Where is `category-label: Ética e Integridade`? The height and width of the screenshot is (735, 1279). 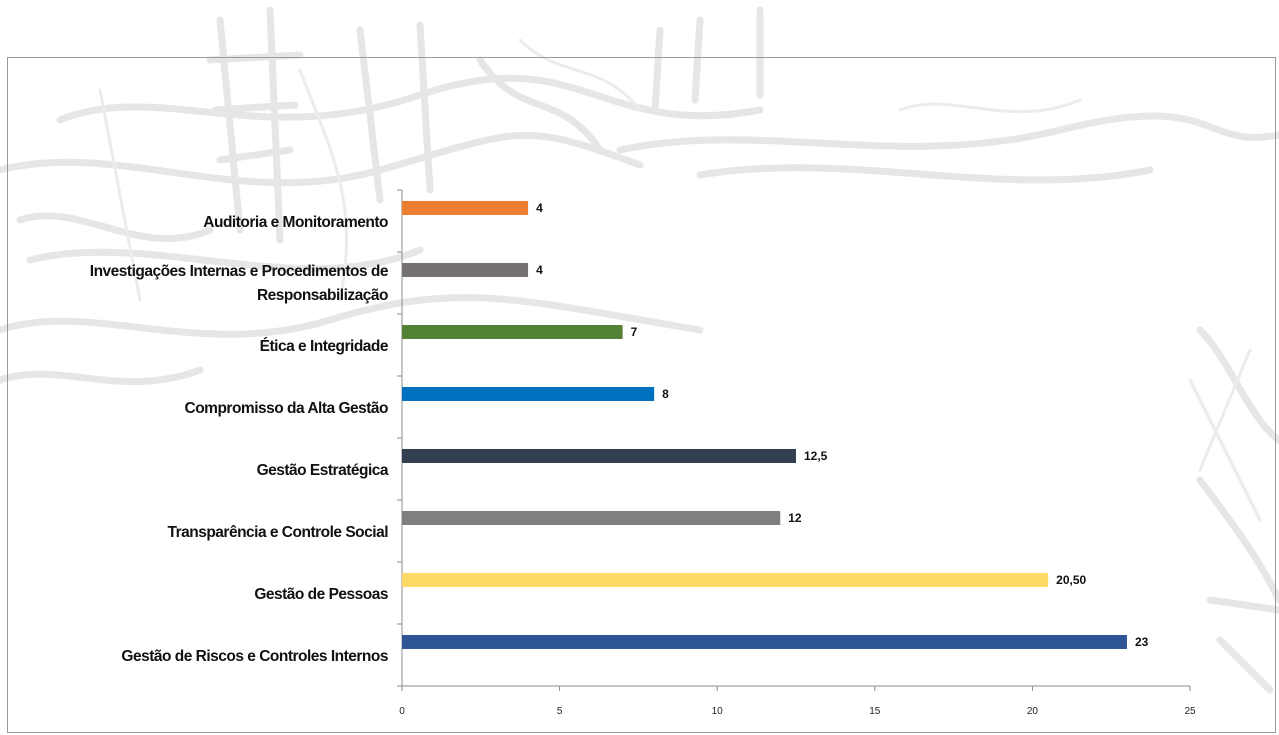 category-label: Ética e Integridade is located at coordinates (324, 346).